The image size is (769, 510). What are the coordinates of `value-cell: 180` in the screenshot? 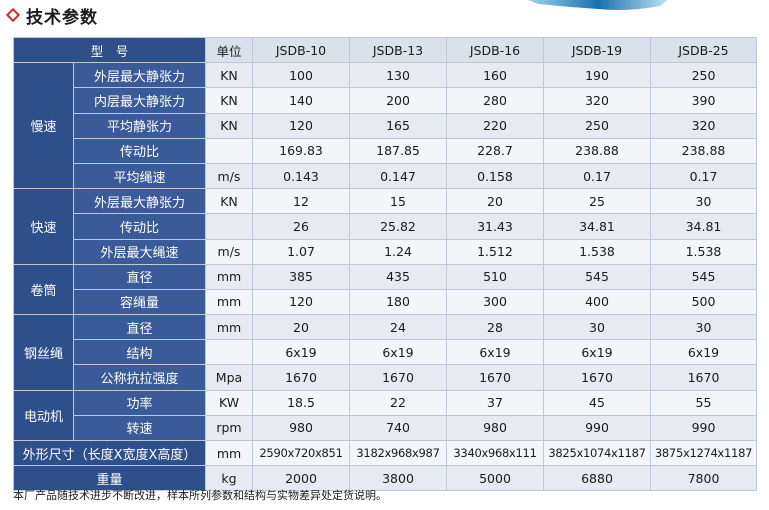 It's located at (398, 302).